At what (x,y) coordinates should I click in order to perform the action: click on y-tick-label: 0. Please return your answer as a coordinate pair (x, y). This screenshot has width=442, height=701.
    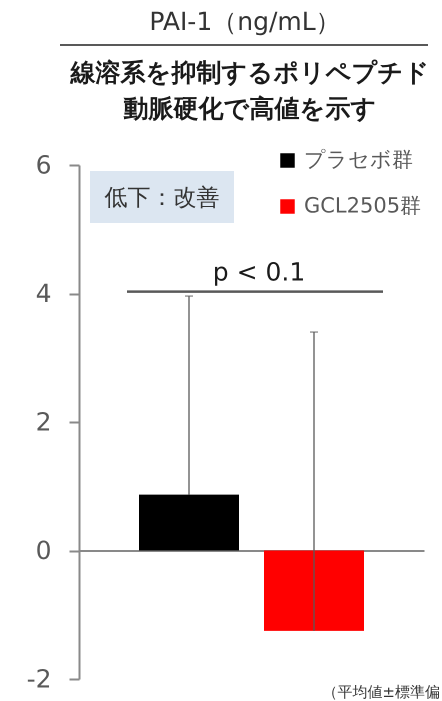
    Looking at the image, I should click on (44, 550).